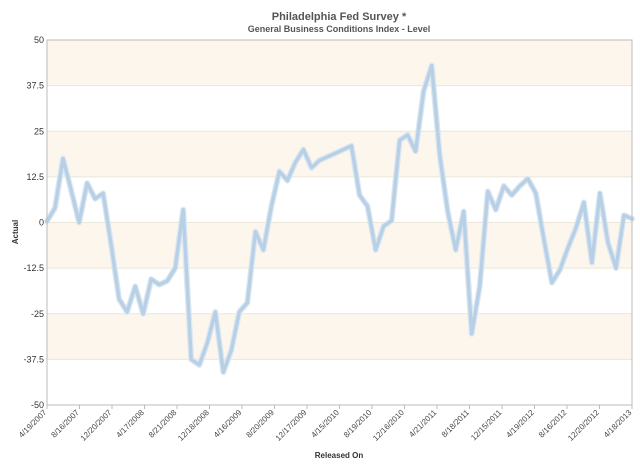 The image size is (640, 471). What do you see at coordinates (33, 268) in the screenshot?
I see `y-tick-label: -12.5` at bounding box center [33, 268].